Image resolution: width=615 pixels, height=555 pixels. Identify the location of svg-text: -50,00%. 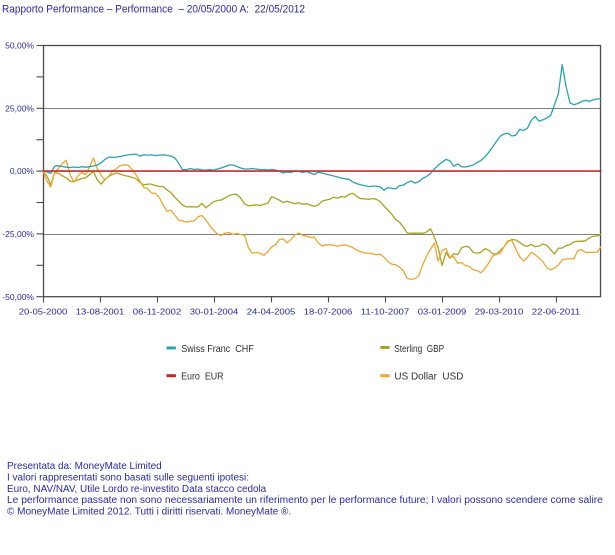
(18, 297).